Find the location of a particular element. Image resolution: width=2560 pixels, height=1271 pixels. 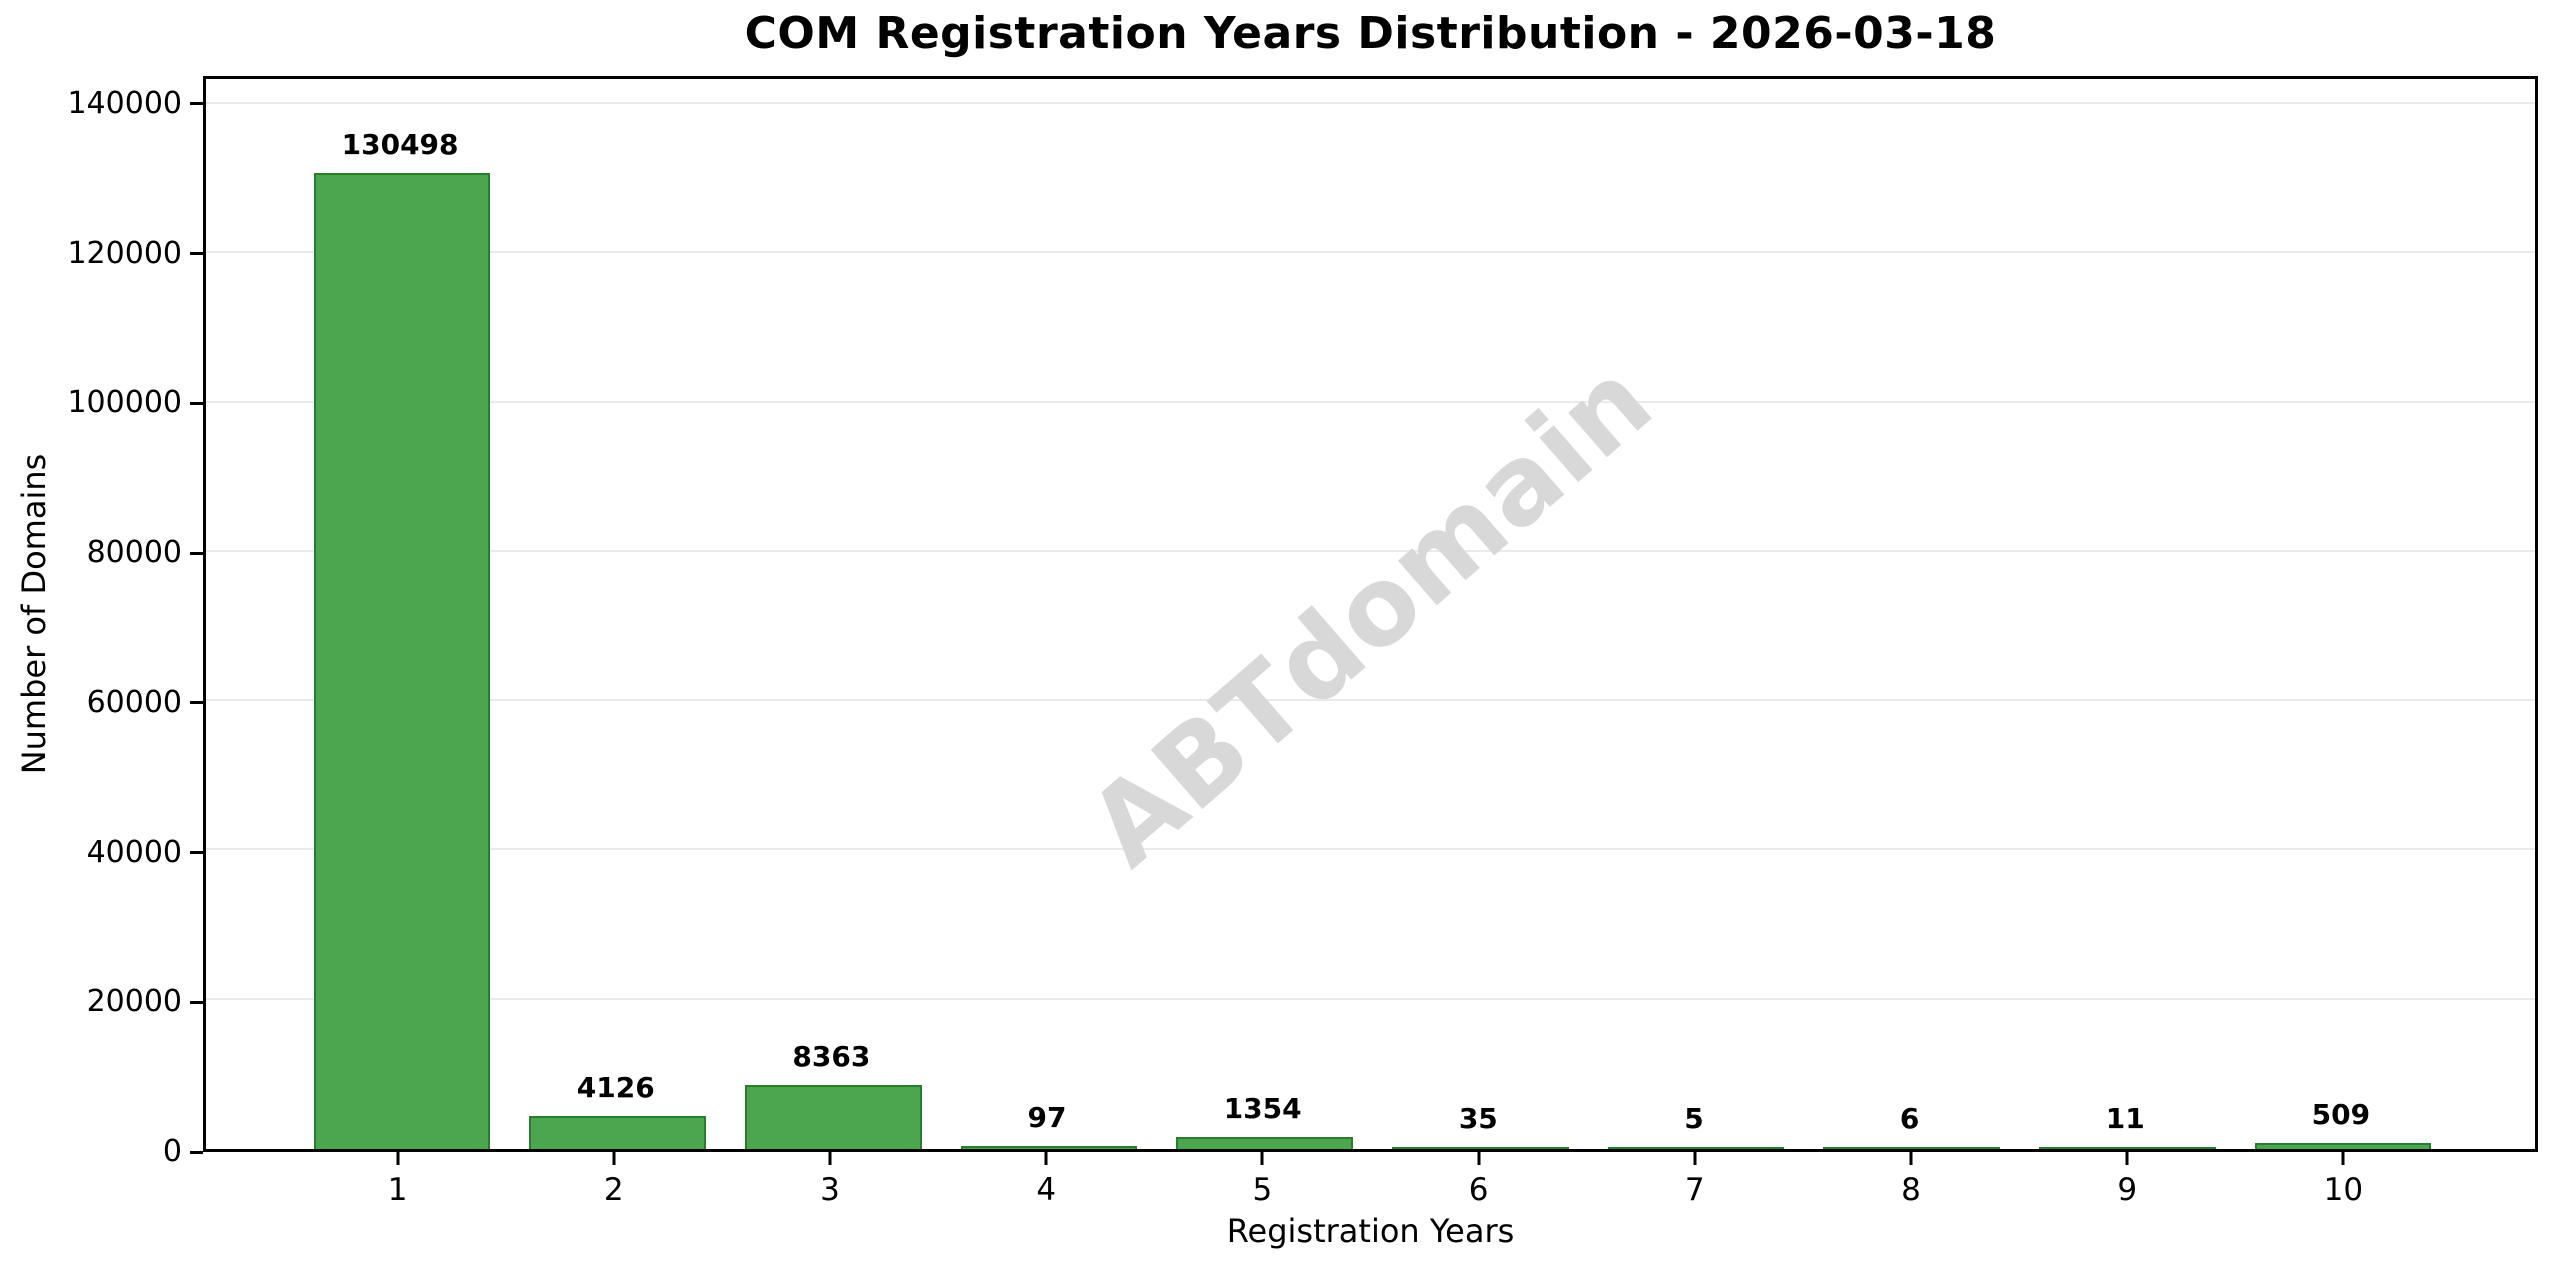

bar-value-label: 509 is located at coordinates (2341, 1115).